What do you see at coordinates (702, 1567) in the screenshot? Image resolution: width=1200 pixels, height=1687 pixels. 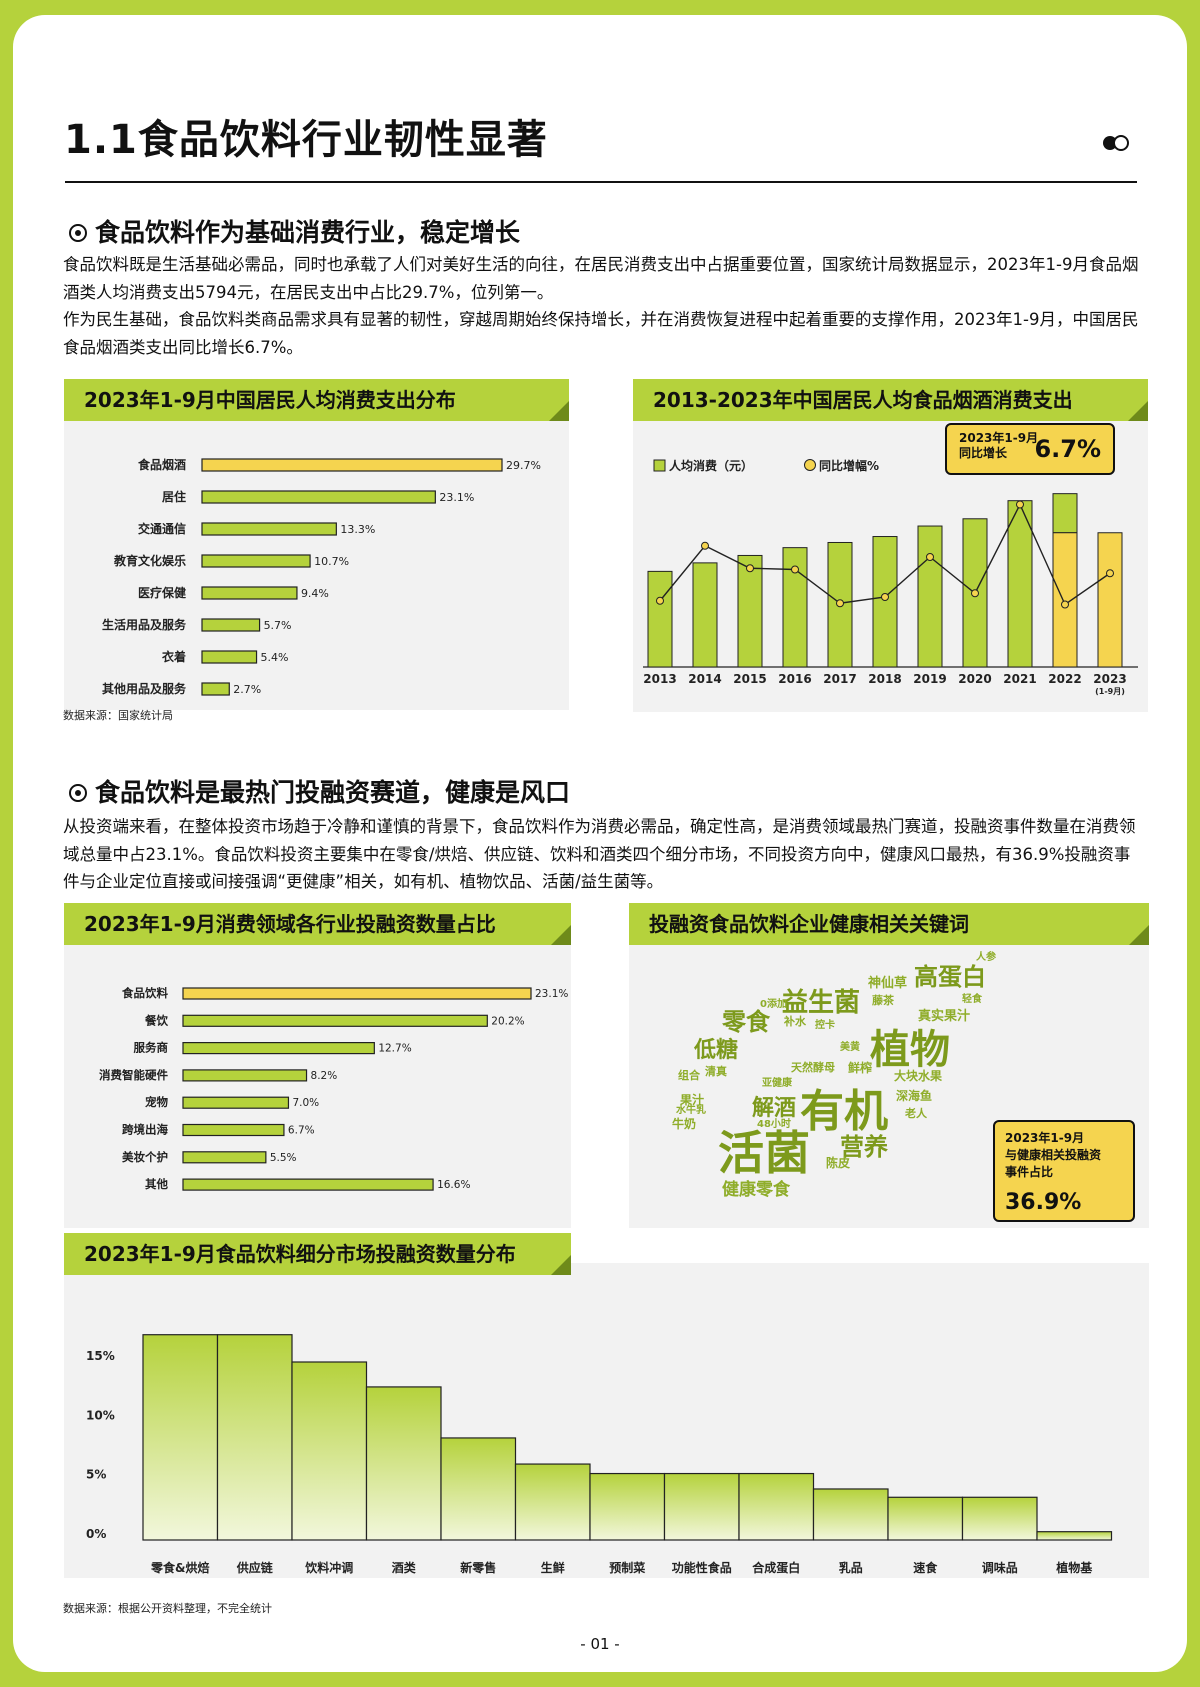 I see `x-tick-label: 功能性食品` at bounding box center [702, 1567].